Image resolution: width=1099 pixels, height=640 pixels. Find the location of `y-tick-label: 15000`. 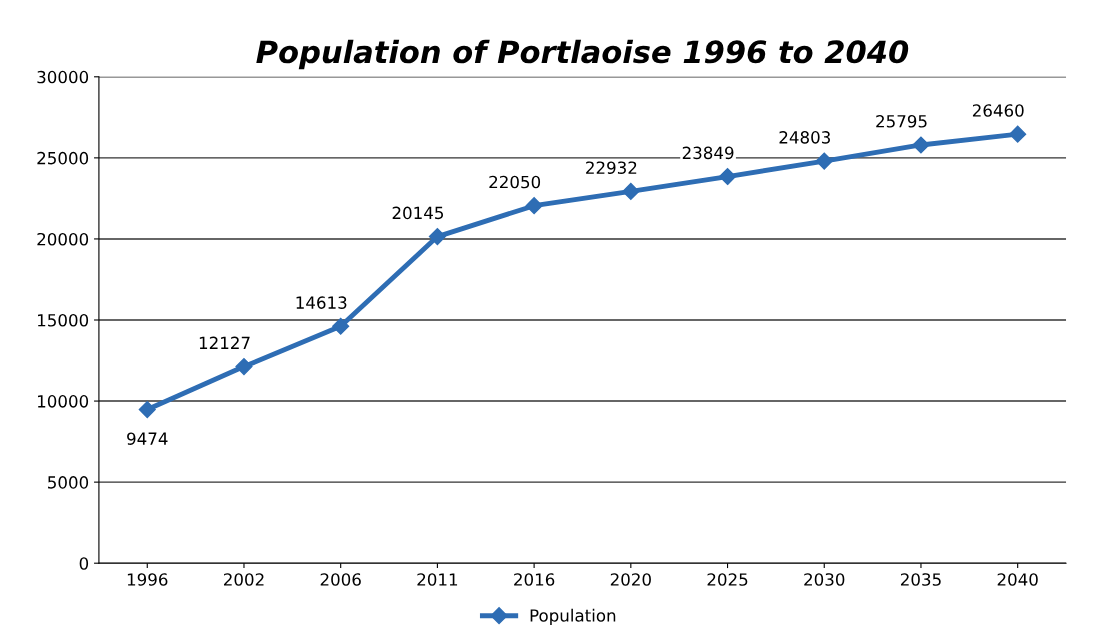

y-tick-label: 15000 is located at coordinates (63, 320).